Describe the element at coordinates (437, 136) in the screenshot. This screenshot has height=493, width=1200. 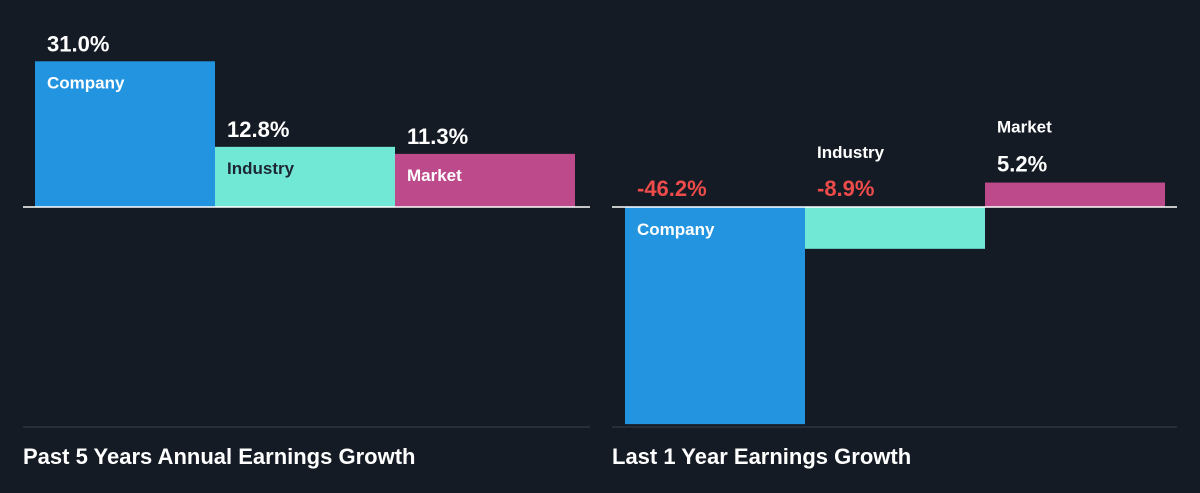
I see `value-label-market: 11.3%` at that location.